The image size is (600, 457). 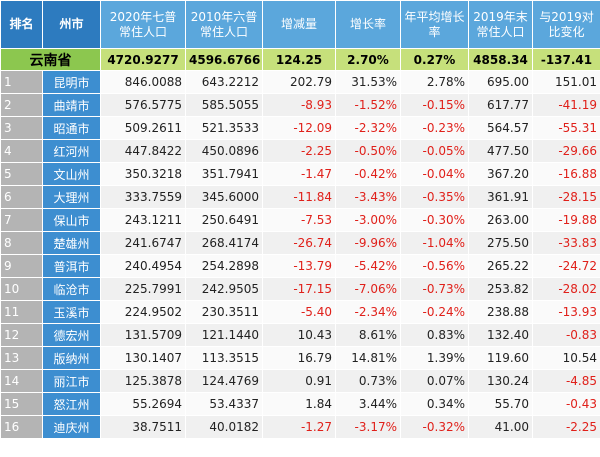 What do you see at coordinates (143, 312) in the screenshot?
I see `value-cell: 224.9502` at bounding box center [143, 312].